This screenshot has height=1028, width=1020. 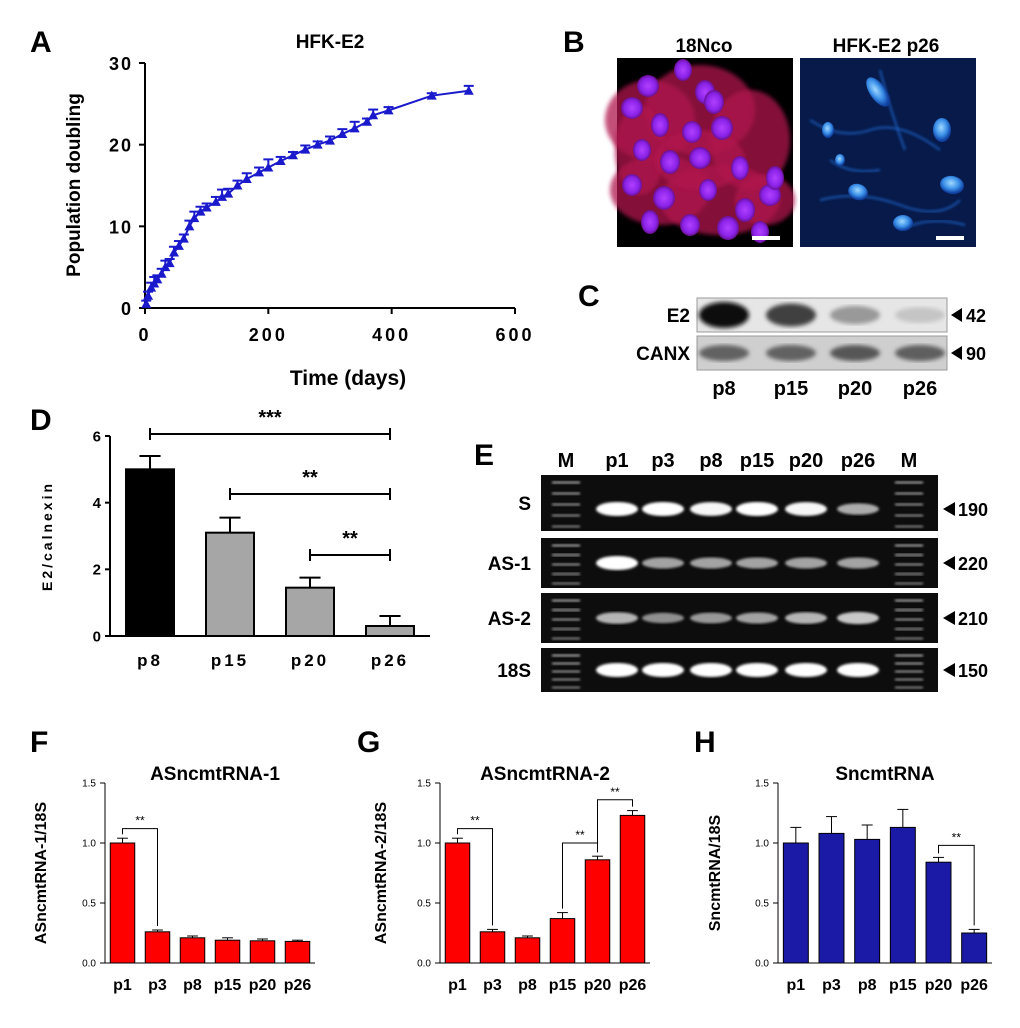 What do you see at coordinates (348, 378) in the screenshot?
I see `x-axis-label: Time (days)` at bounding box center [348, 378].